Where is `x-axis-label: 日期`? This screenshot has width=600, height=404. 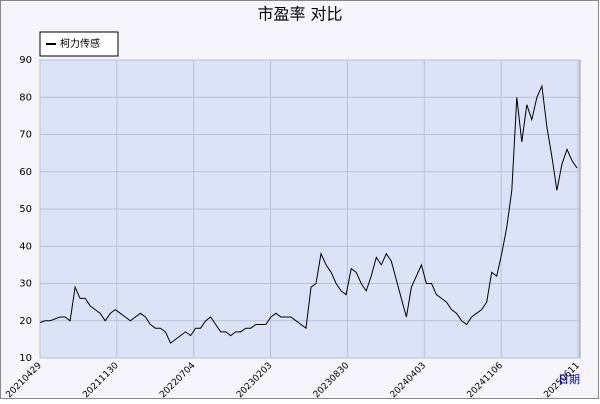
x-axis-label: 日期 is located at coordinates (569, 379).